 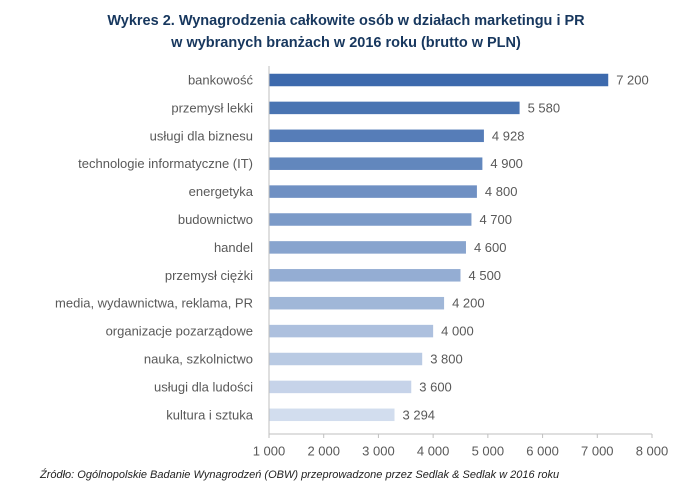 What do you see at coordinates (201, 135) in the screenshot?
I see `category-label: usługi dla biznesu` at bounding box center [201, 135].